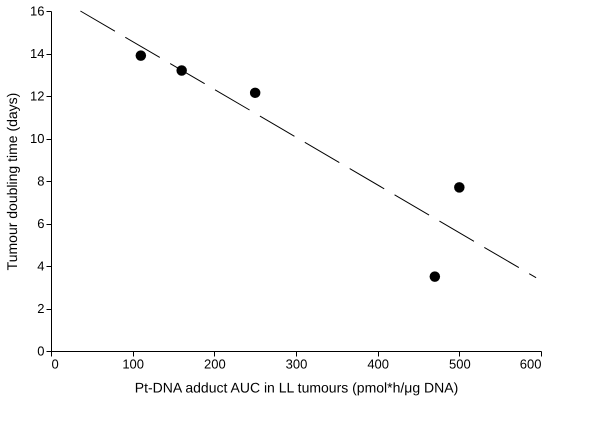 The width and height of the screenshot is (594, 435). I want to click on y-tick-label: 6, so click(40, 223).